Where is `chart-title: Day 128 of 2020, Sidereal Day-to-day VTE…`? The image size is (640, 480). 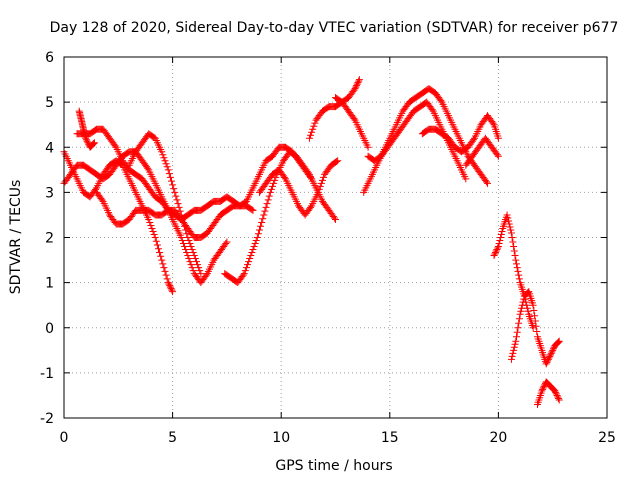
chart-title: Day 128 of 2020, Sidereal Day-to-day VTE… is located at coordinates (334, 28).